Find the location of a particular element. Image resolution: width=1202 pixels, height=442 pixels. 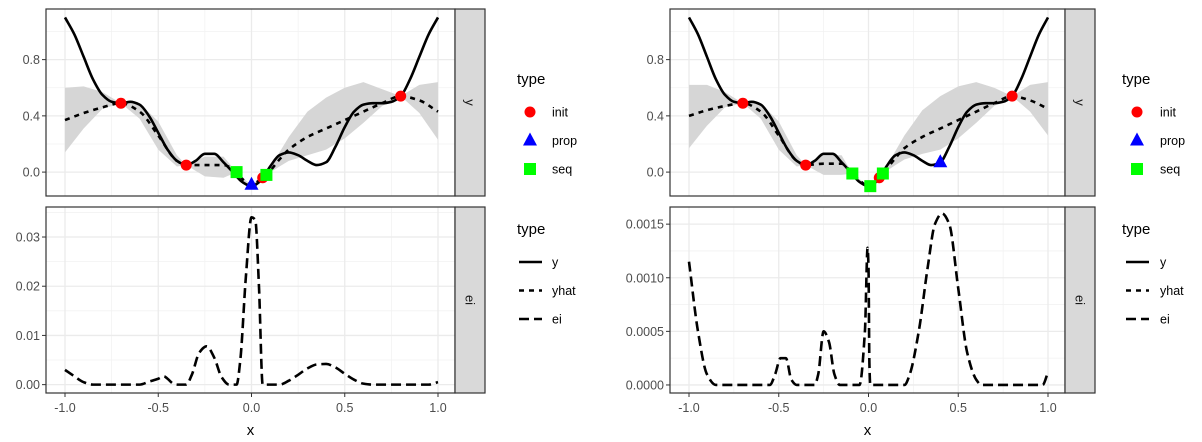

y-tick-label: 0.0005 is located at coordinates (645, 332).